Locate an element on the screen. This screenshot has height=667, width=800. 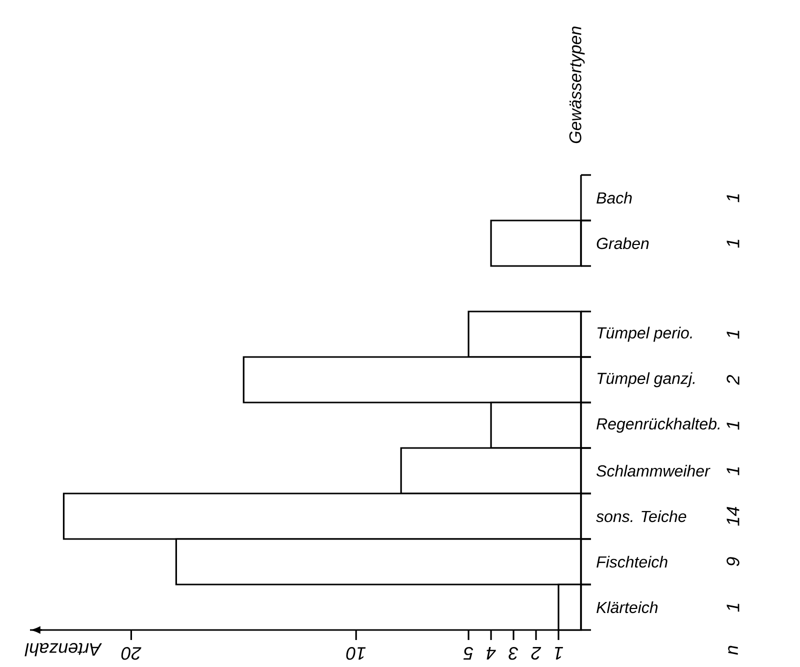
y-tick-label: Klärteich is located at coordinates (627, 607).